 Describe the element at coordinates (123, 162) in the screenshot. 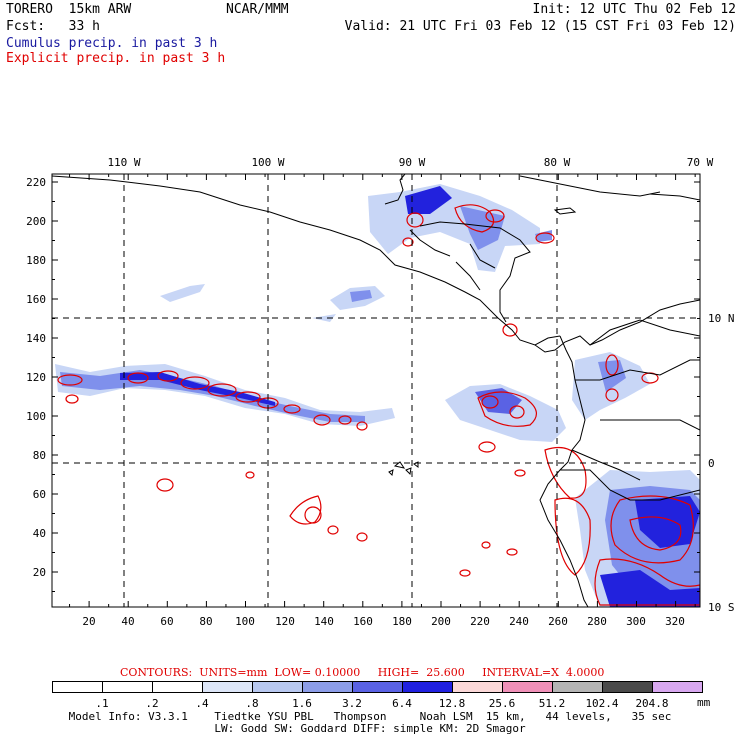

I see `lon-label-110w: 110 W` at that location.